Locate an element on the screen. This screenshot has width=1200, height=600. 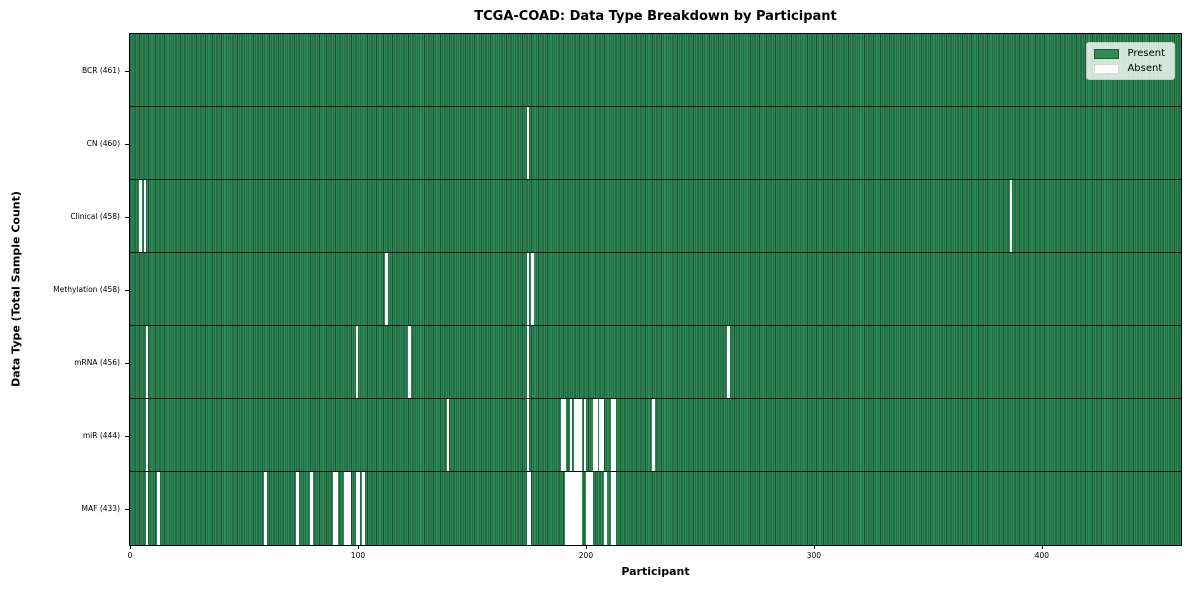
heatmap-row-mrna is located at coordinates (655, 362).